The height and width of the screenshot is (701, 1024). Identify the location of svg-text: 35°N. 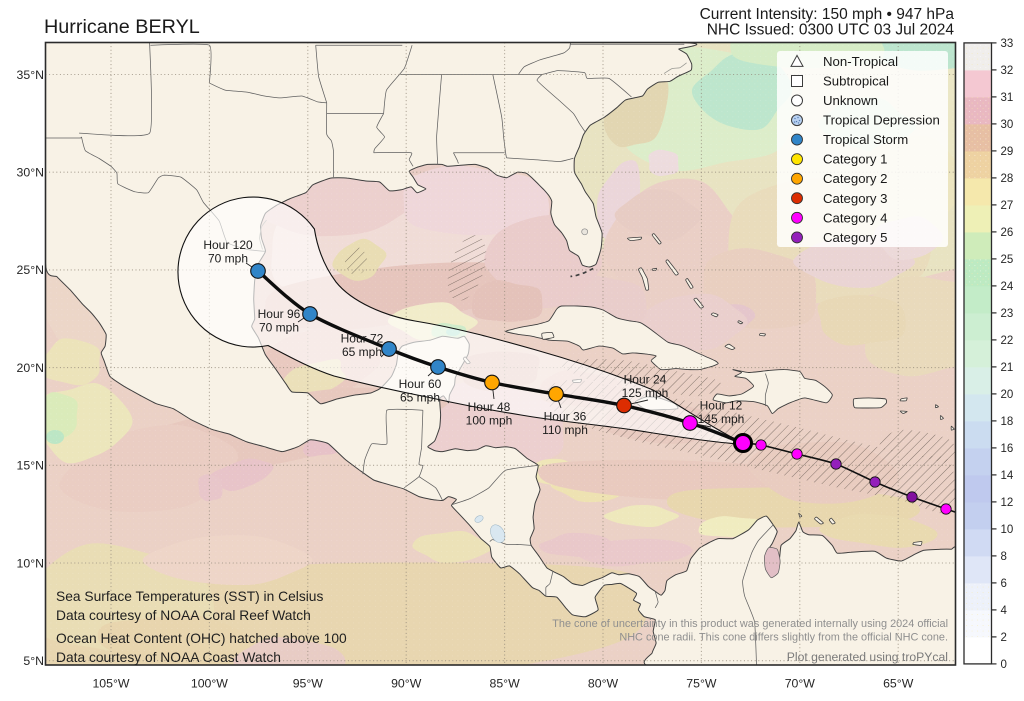
(30, 75).